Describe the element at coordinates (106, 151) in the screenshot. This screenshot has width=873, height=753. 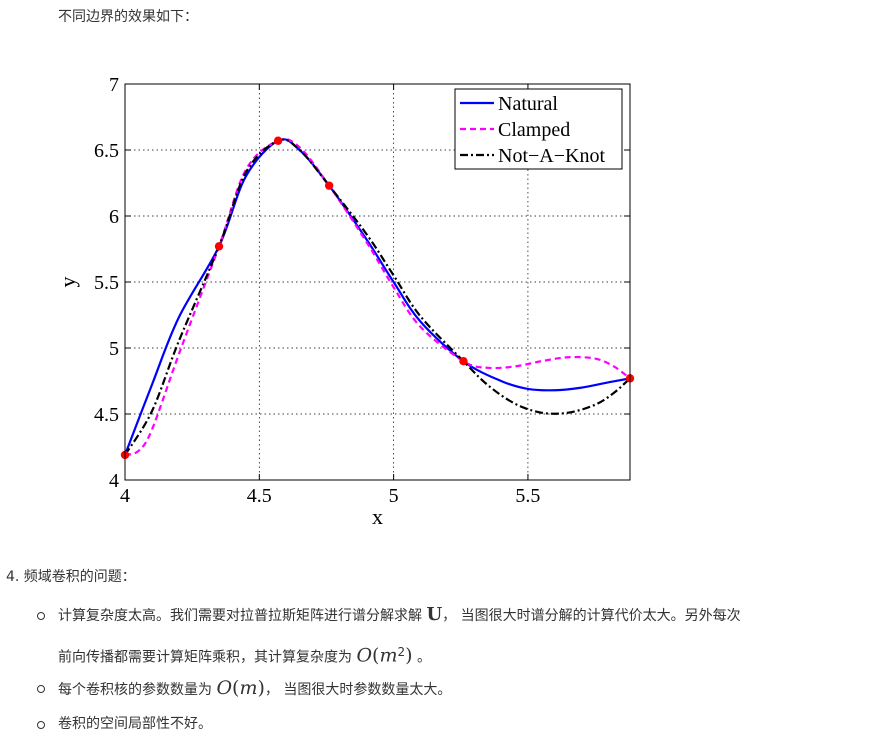
I see `y-tick-label: 6.5` at that location.